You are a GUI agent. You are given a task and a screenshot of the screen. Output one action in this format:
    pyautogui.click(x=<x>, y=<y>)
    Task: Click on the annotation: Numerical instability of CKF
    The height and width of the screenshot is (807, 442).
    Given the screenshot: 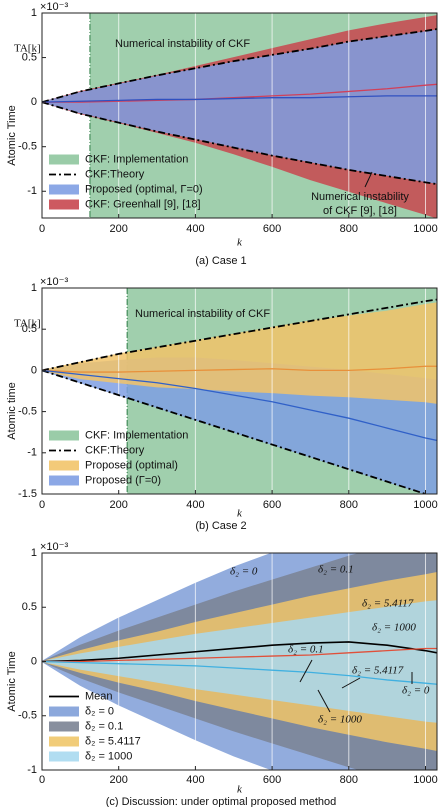 What is the action you would take?
    pyautogui.click(x=202, y=314)
    